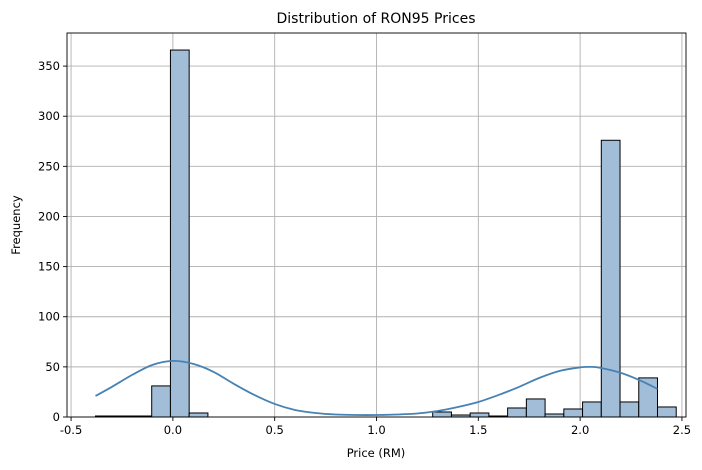  I want to click on x-tick-label: 2.5, so click(682, 430).